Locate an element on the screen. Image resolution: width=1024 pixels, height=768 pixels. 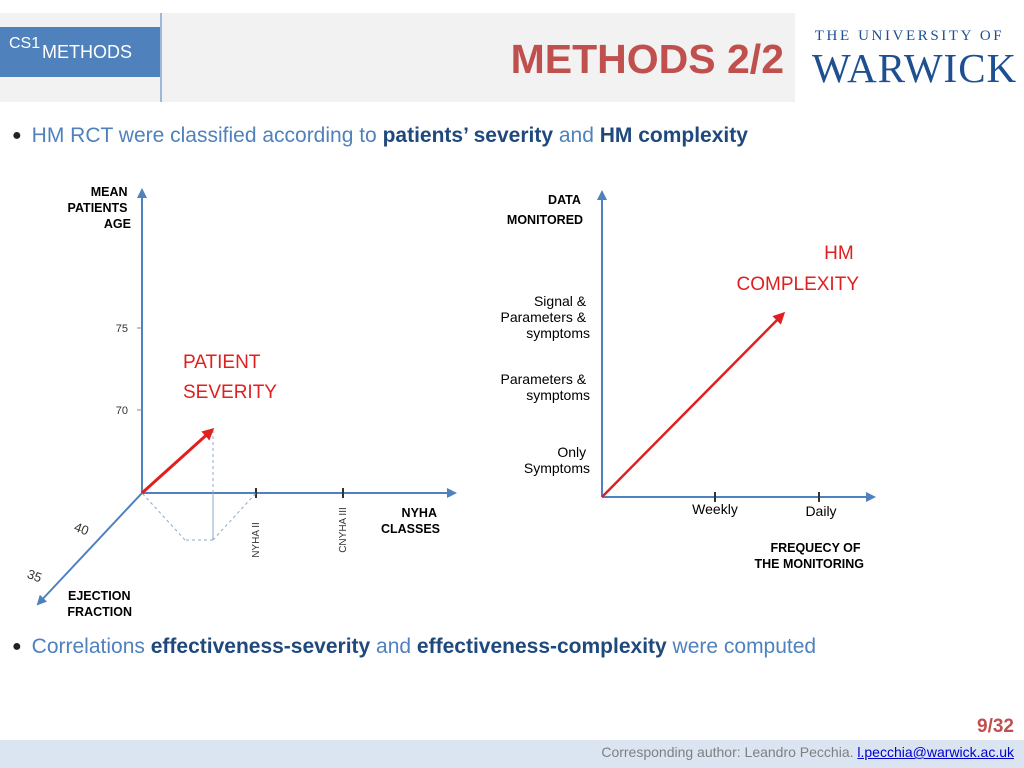
ejection-axis is located at coordinates (89, 549).